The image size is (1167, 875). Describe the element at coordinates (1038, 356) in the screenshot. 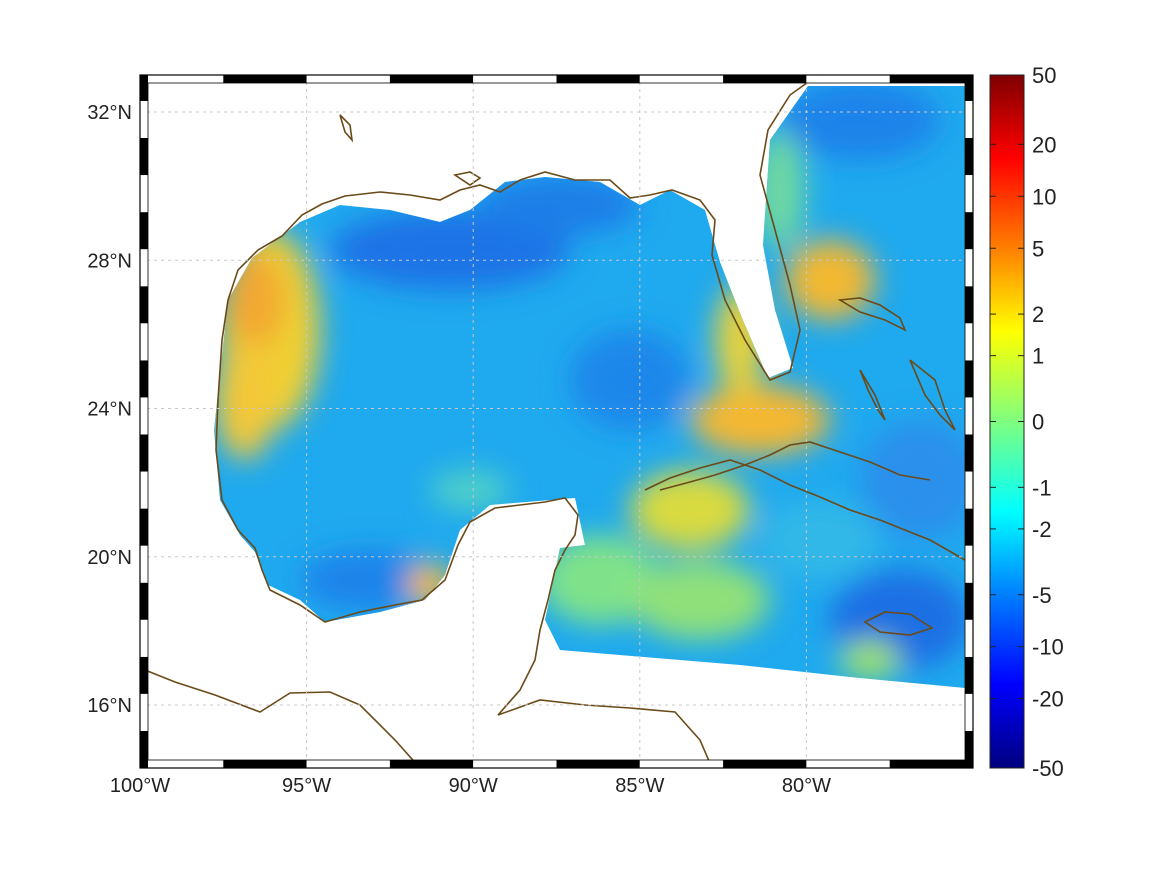

I see `colorbar-tick-label: 1` at that location.